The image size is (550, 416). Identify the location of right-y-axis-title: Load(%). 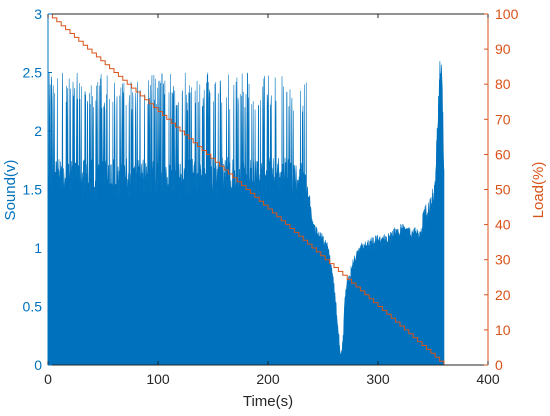
(538, 190).